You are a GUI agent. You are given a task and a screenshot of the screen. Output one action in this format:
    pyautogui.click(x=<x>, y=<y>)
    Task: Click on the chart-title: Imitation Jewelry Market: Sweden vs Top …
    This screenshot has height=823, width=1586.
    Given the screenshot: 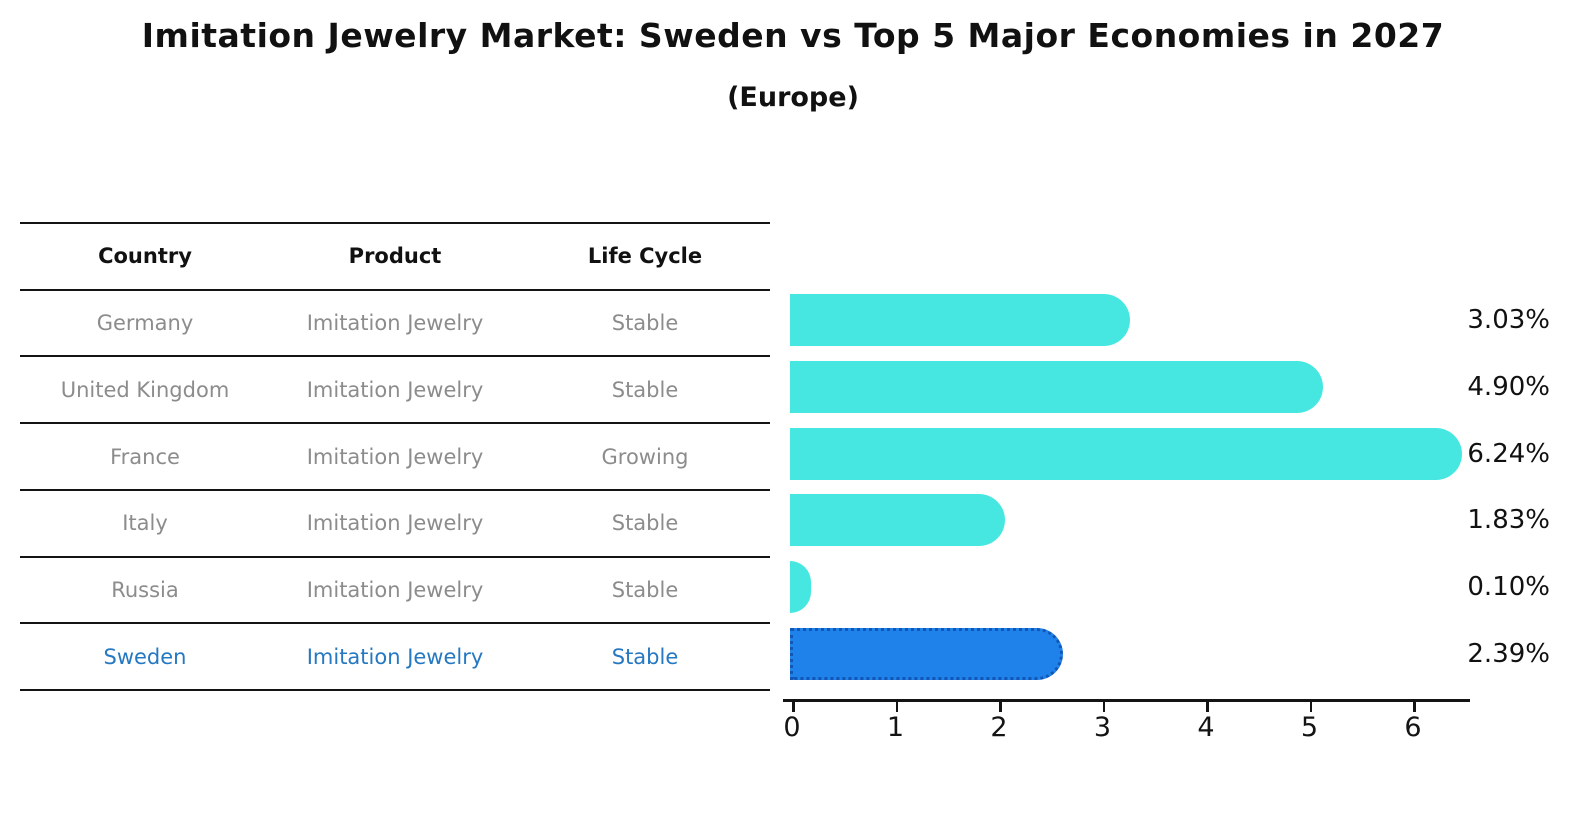 What is the action you would take?
    pyautogui.click(x=793, y=35)
    